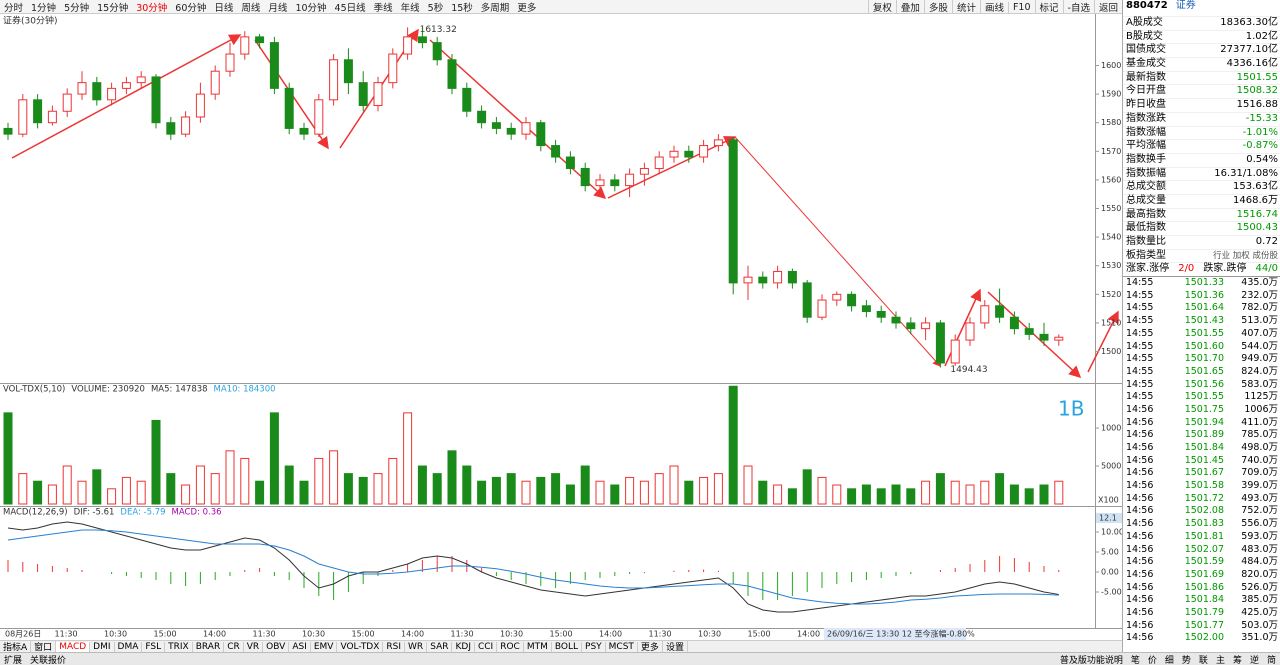  Describe the element at coordinates (440, 646) in the screenshot. I see `indicator-tab: SAR` at that location.